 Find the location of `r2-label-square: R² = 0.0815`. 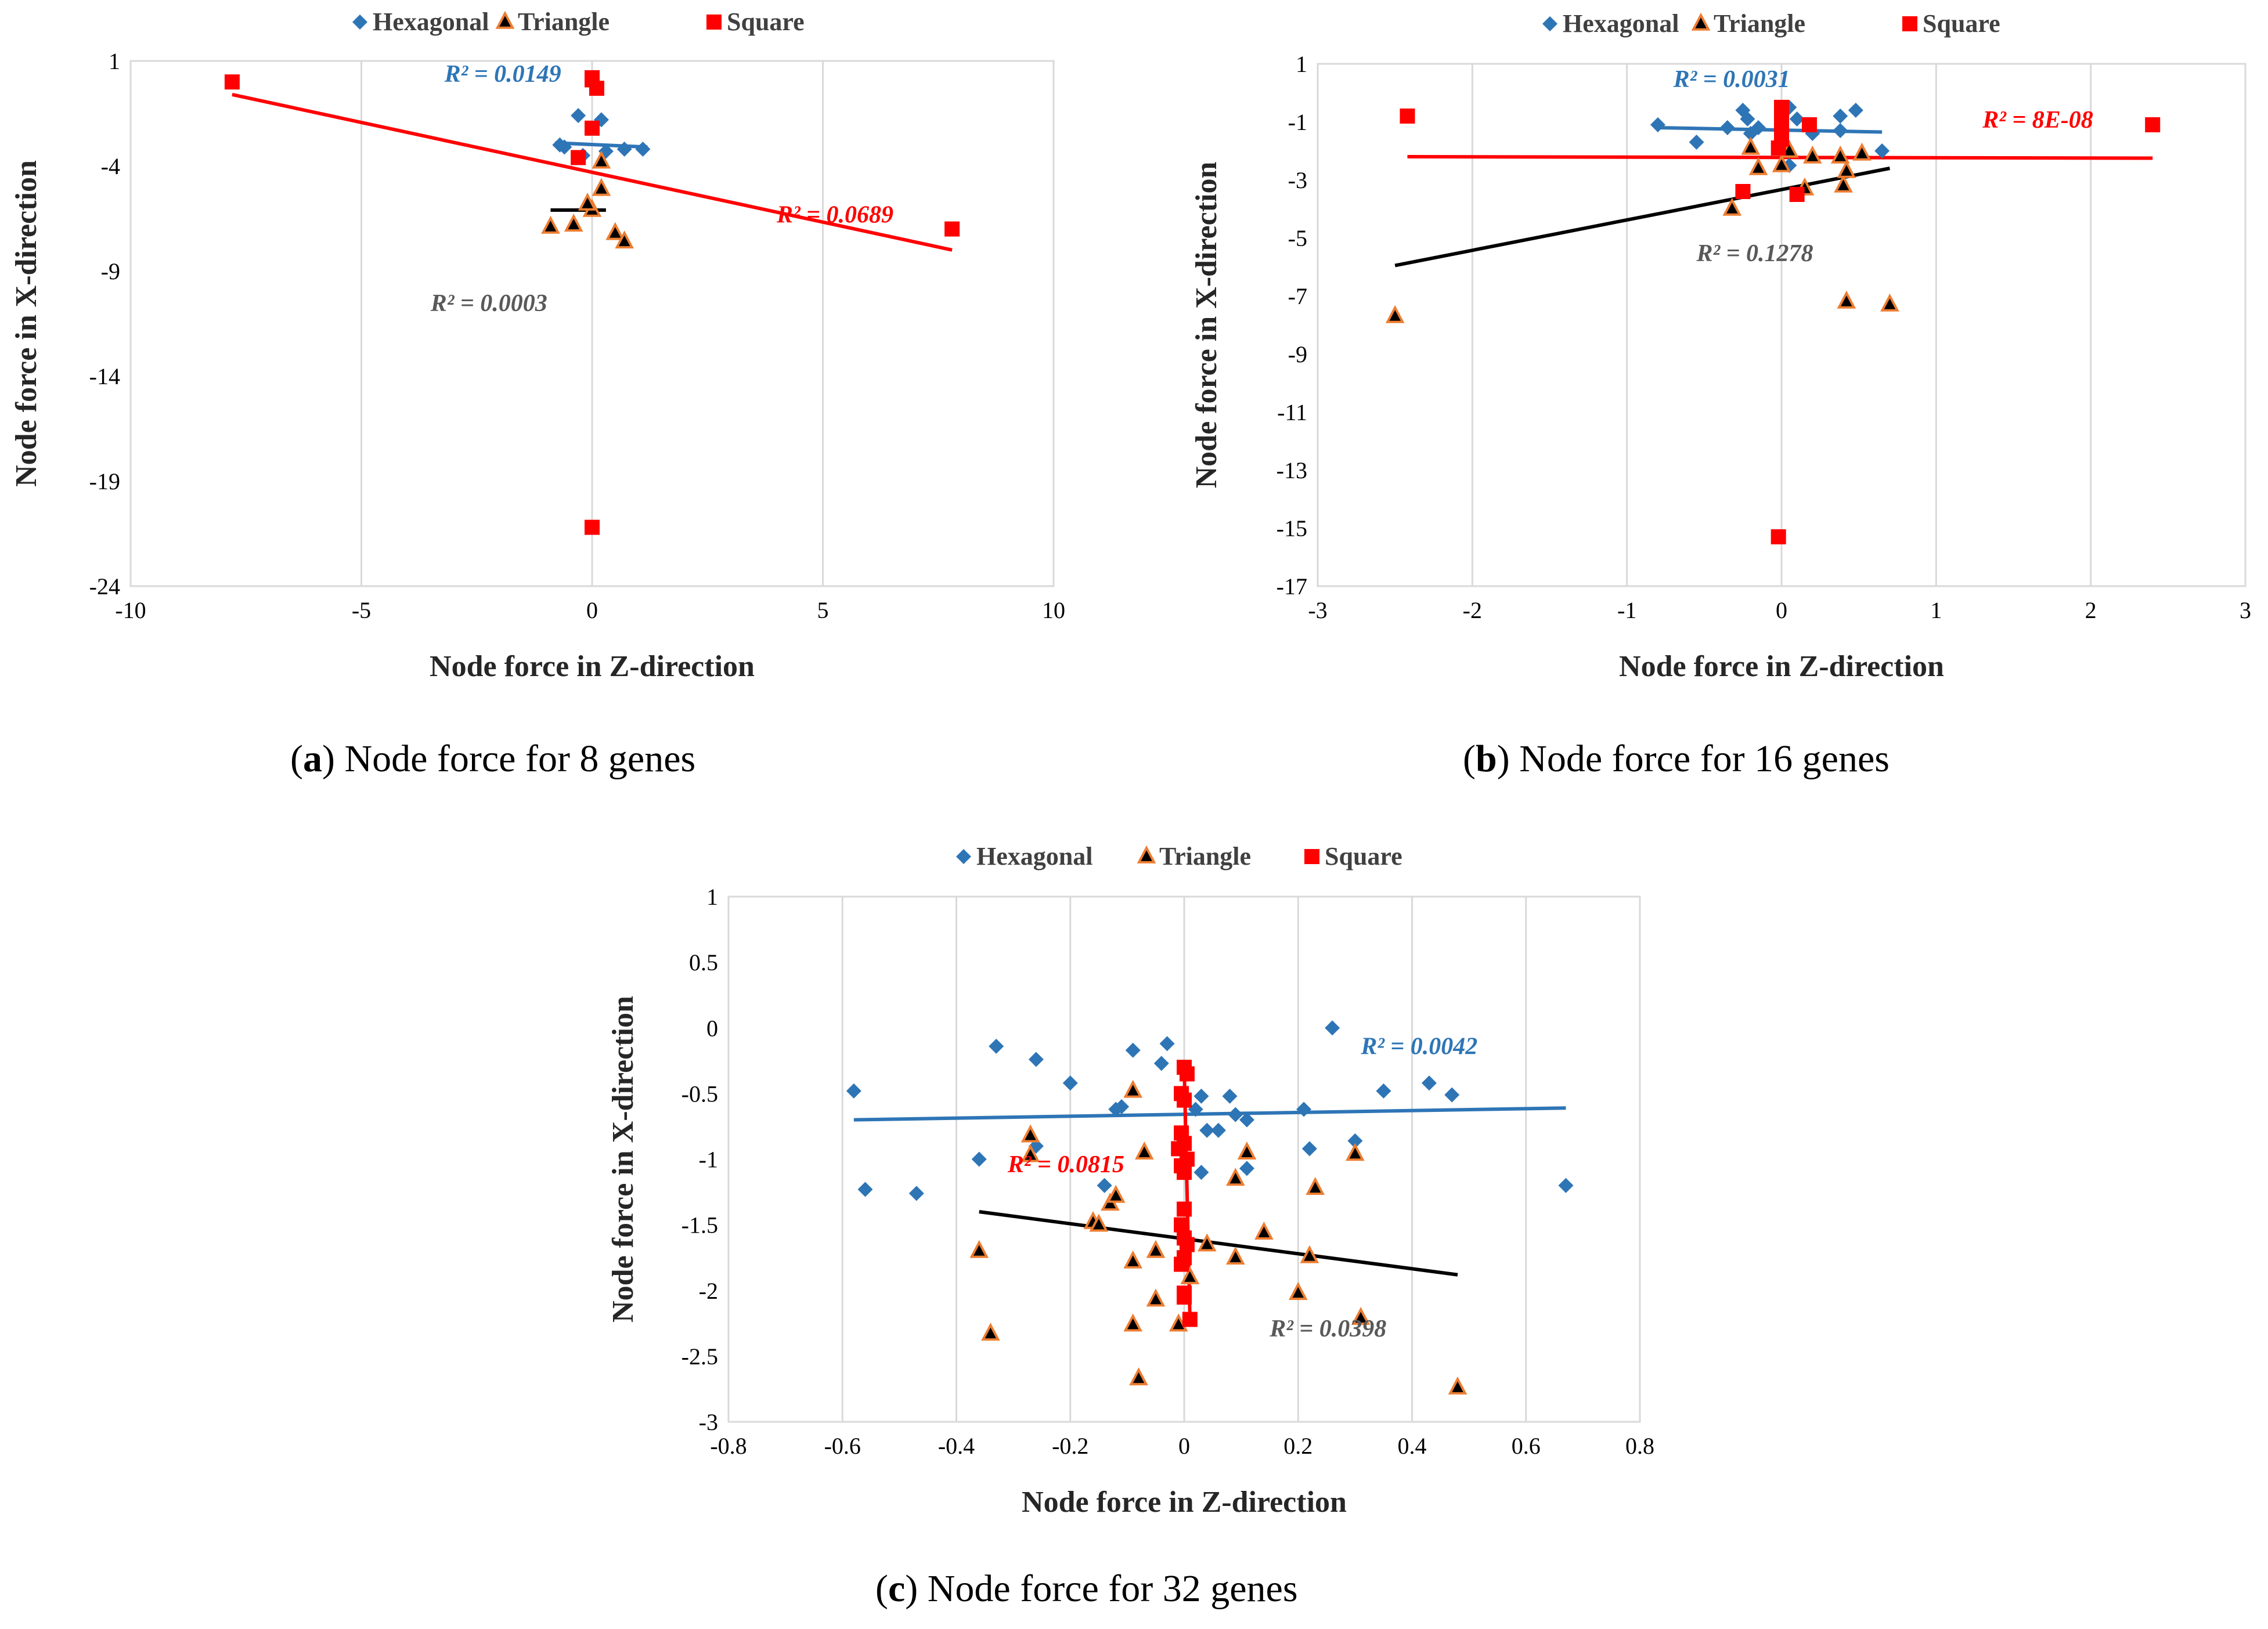

r2-label-square: R² = 0.0815 is located at coordinates (1065, 1164).